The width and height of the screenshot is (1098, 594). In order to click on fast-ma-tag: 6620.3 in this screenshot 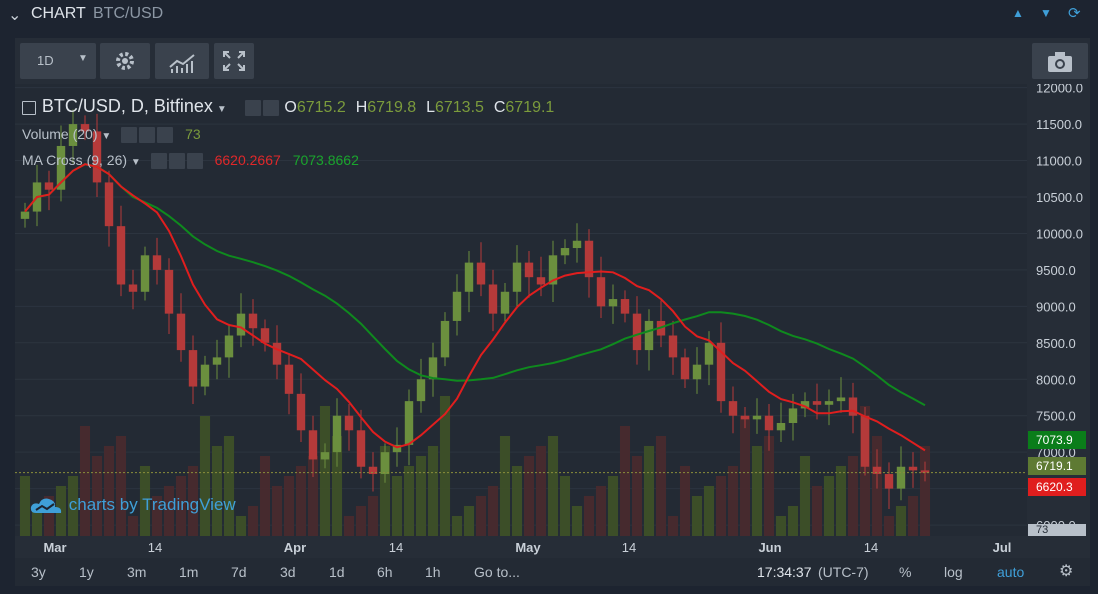, I will do `click(1057, 487)`.